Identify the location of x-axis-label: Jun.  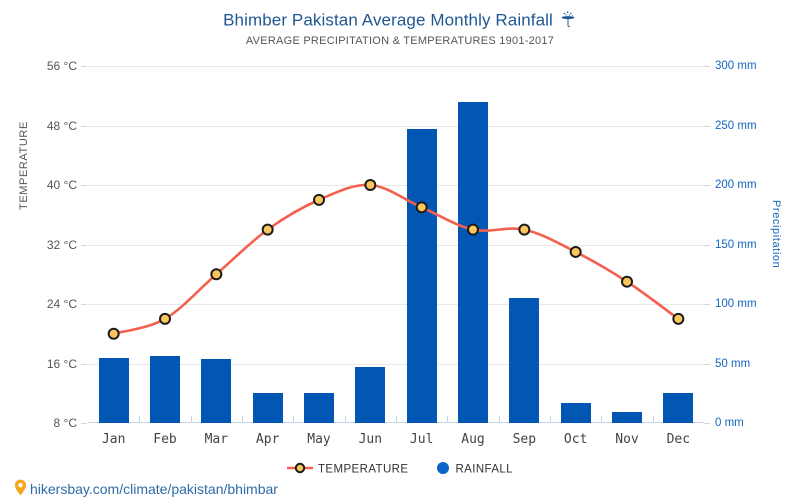
(370, 439).